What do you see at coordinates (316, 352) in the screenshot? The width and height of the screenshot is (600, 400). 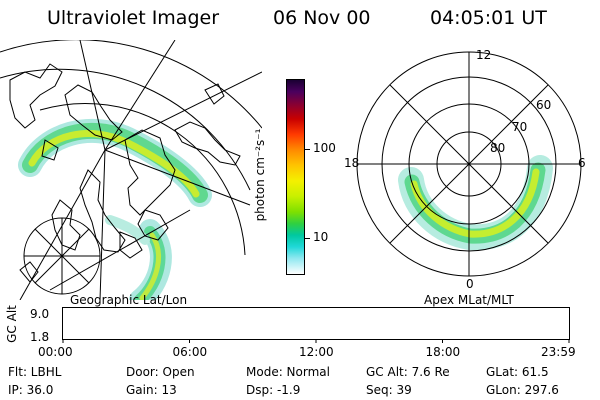 I see `timeline-xtick-label: 12:00` at bounding box center [316, 352].